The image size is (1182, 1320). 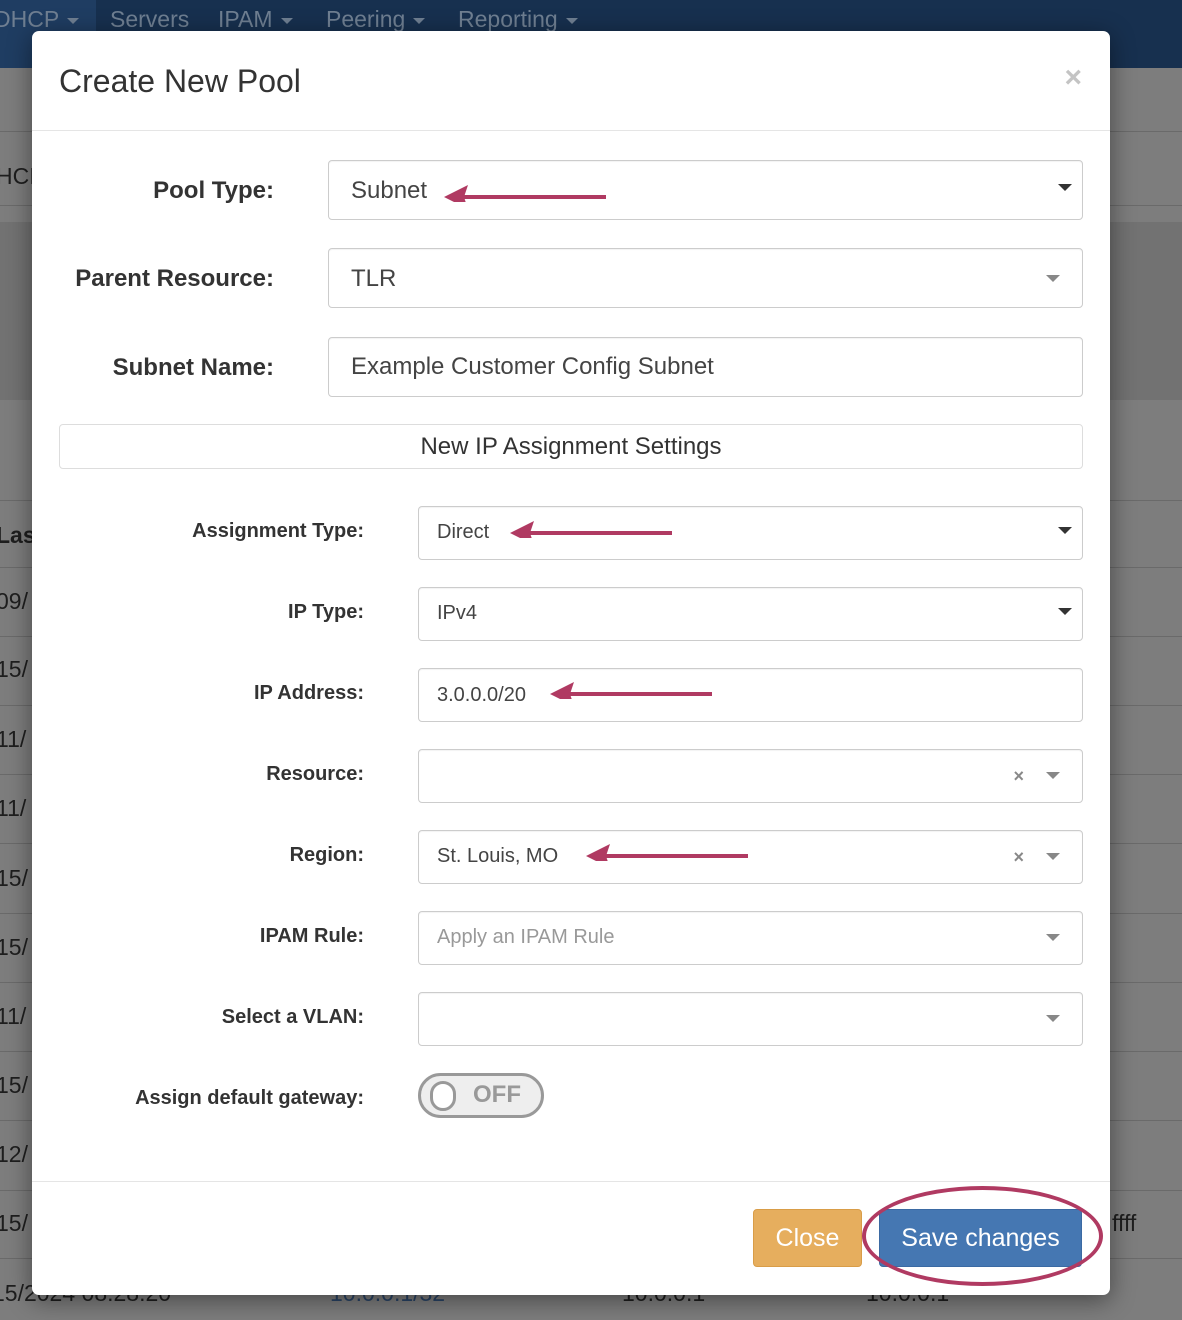 What do you see at coordinates (30, 19) in the screenshot?
I see `nav-dhcp-label: DHCP` at bounding box center [30, 19].